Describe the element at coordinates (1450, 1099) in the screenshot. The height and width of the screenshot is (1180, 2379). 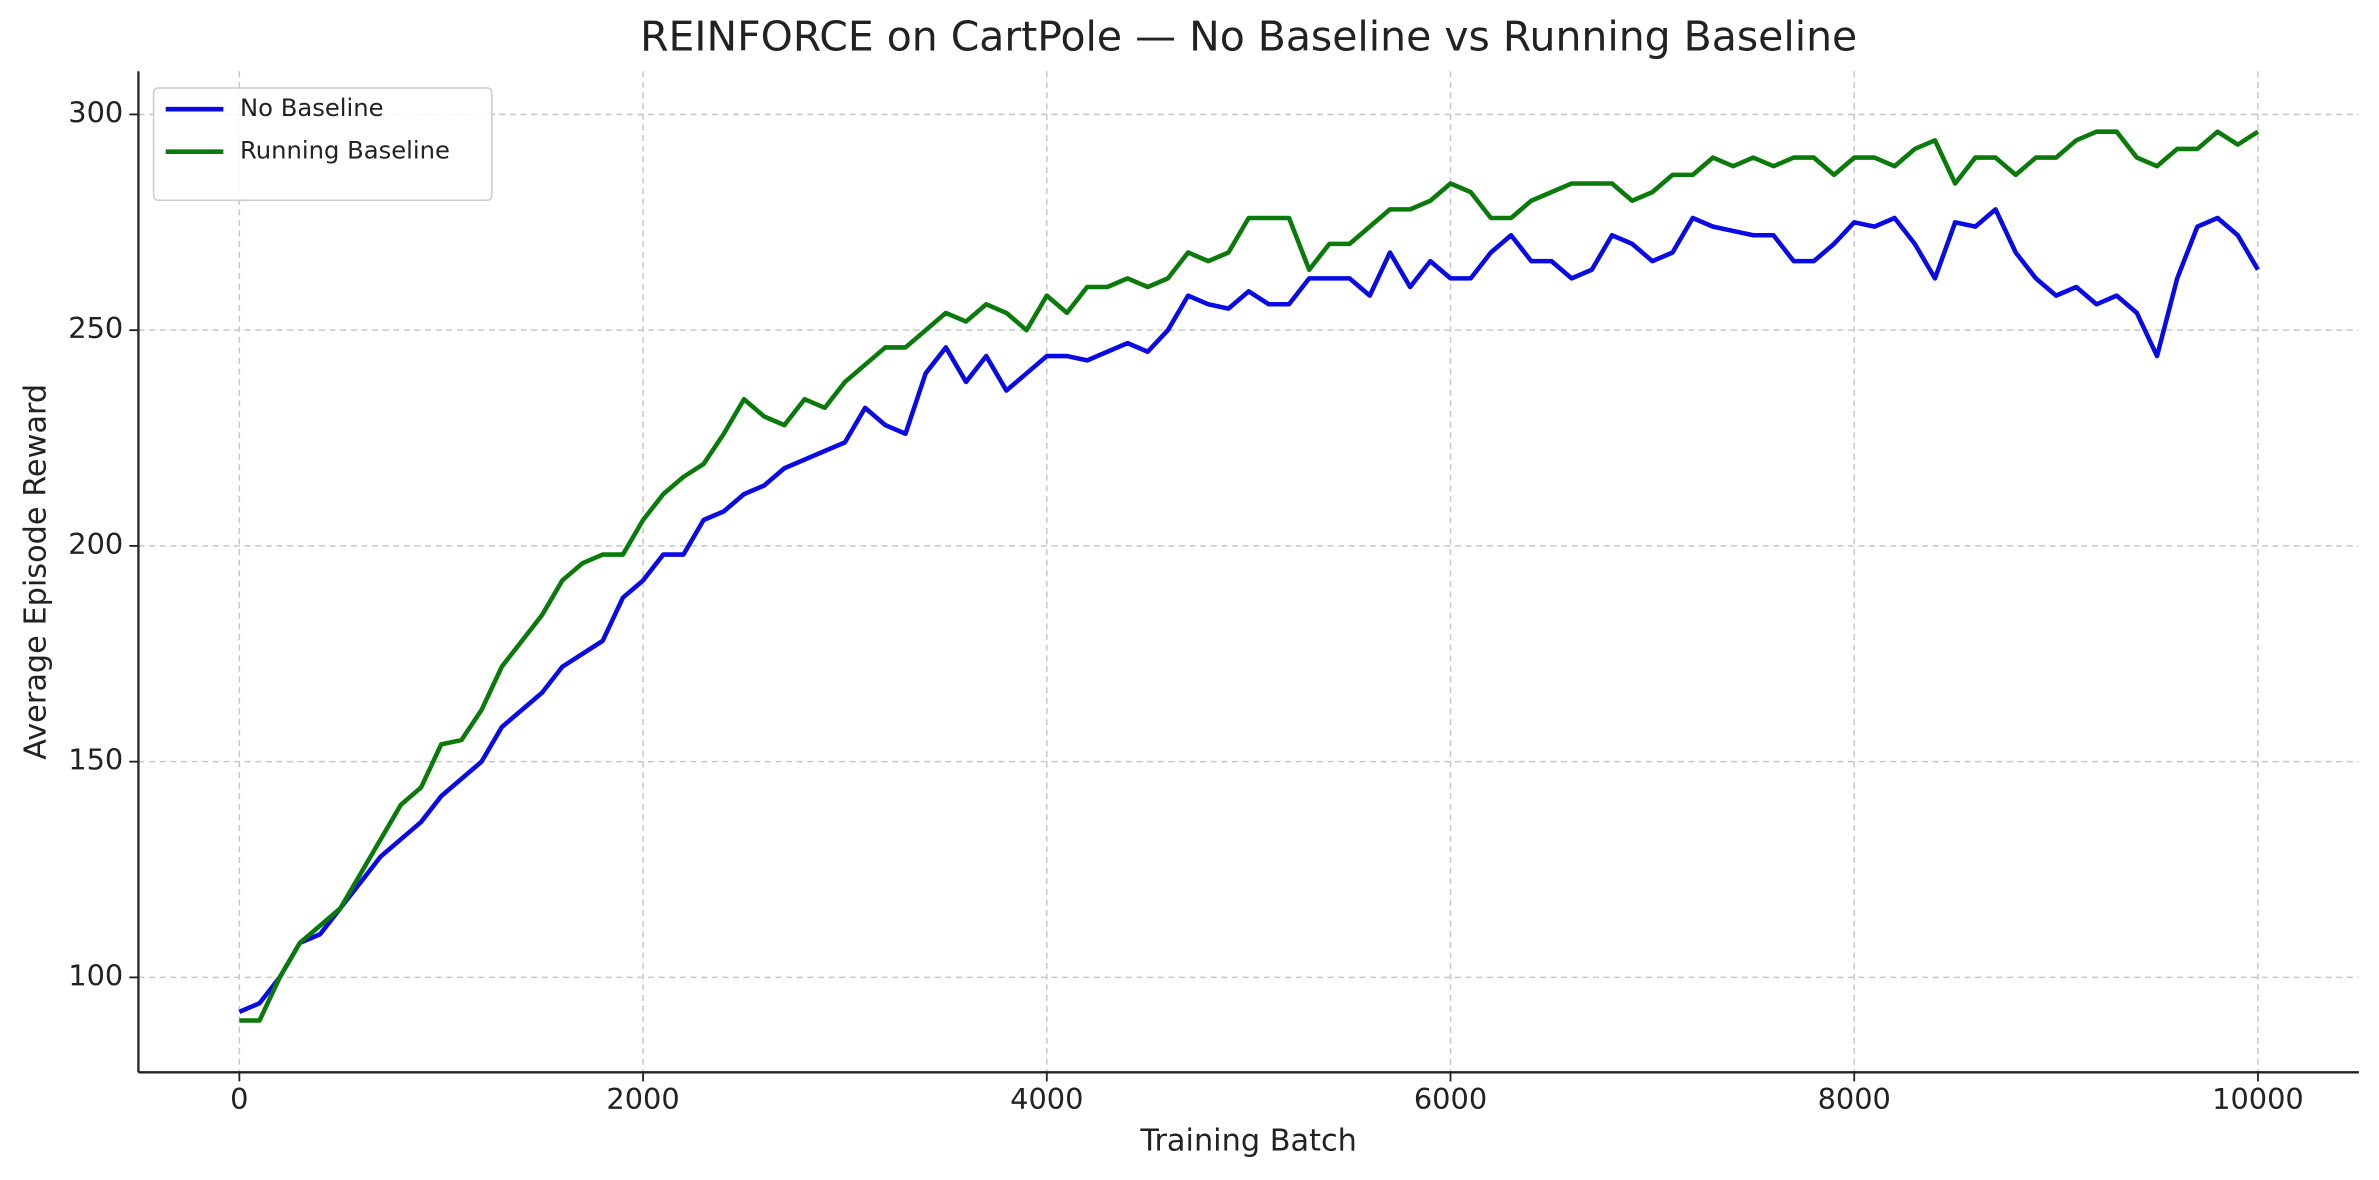
I see `x-tick-label: 6000` at that location.